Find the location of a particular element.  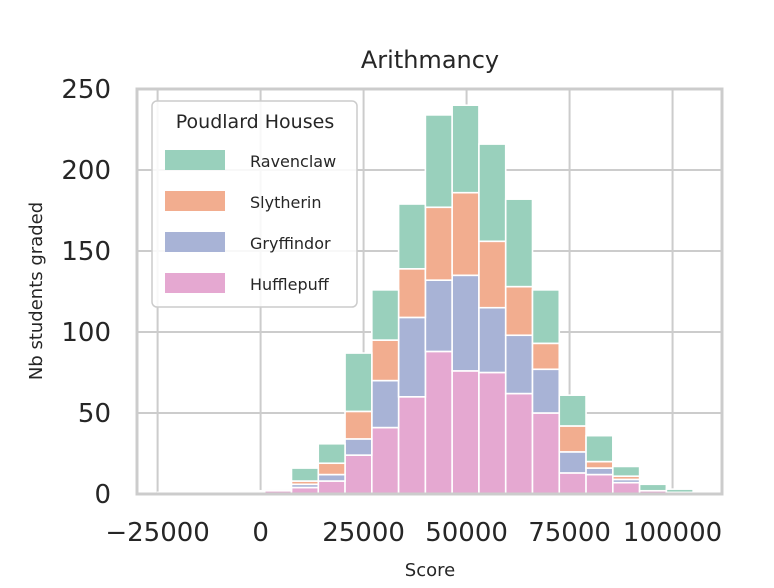

legend-label-hufflepuff: Hufflepuff is located at coordinates (290, 284).